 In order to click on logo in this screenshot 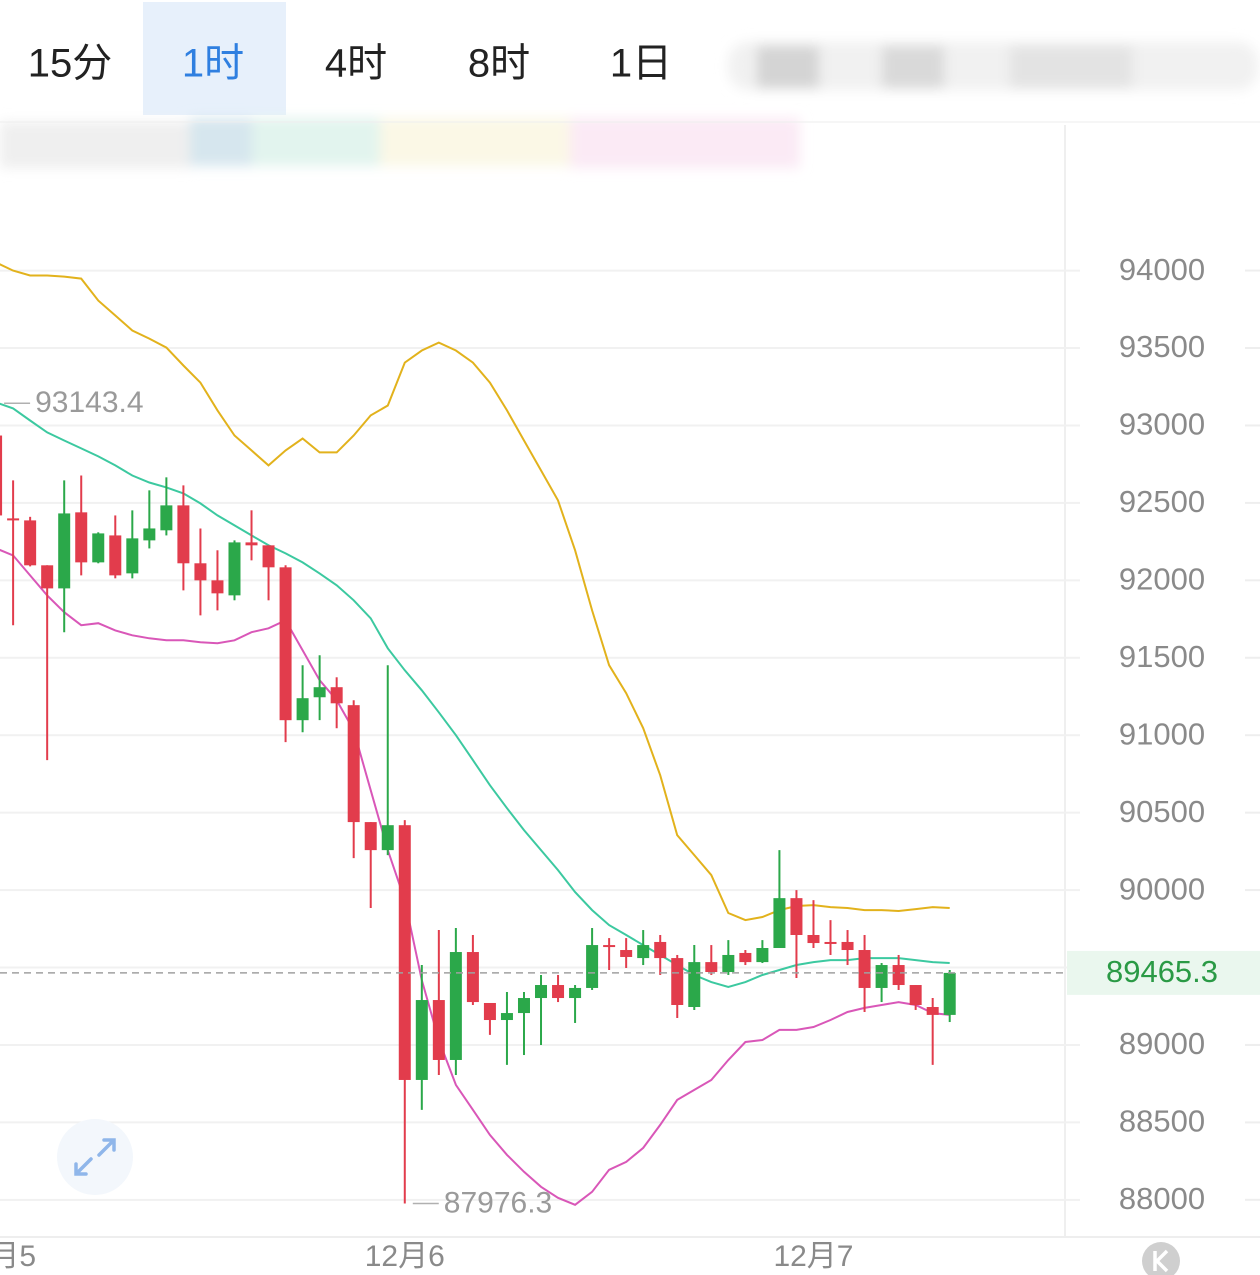, I will do `click(1161, 1258)`.